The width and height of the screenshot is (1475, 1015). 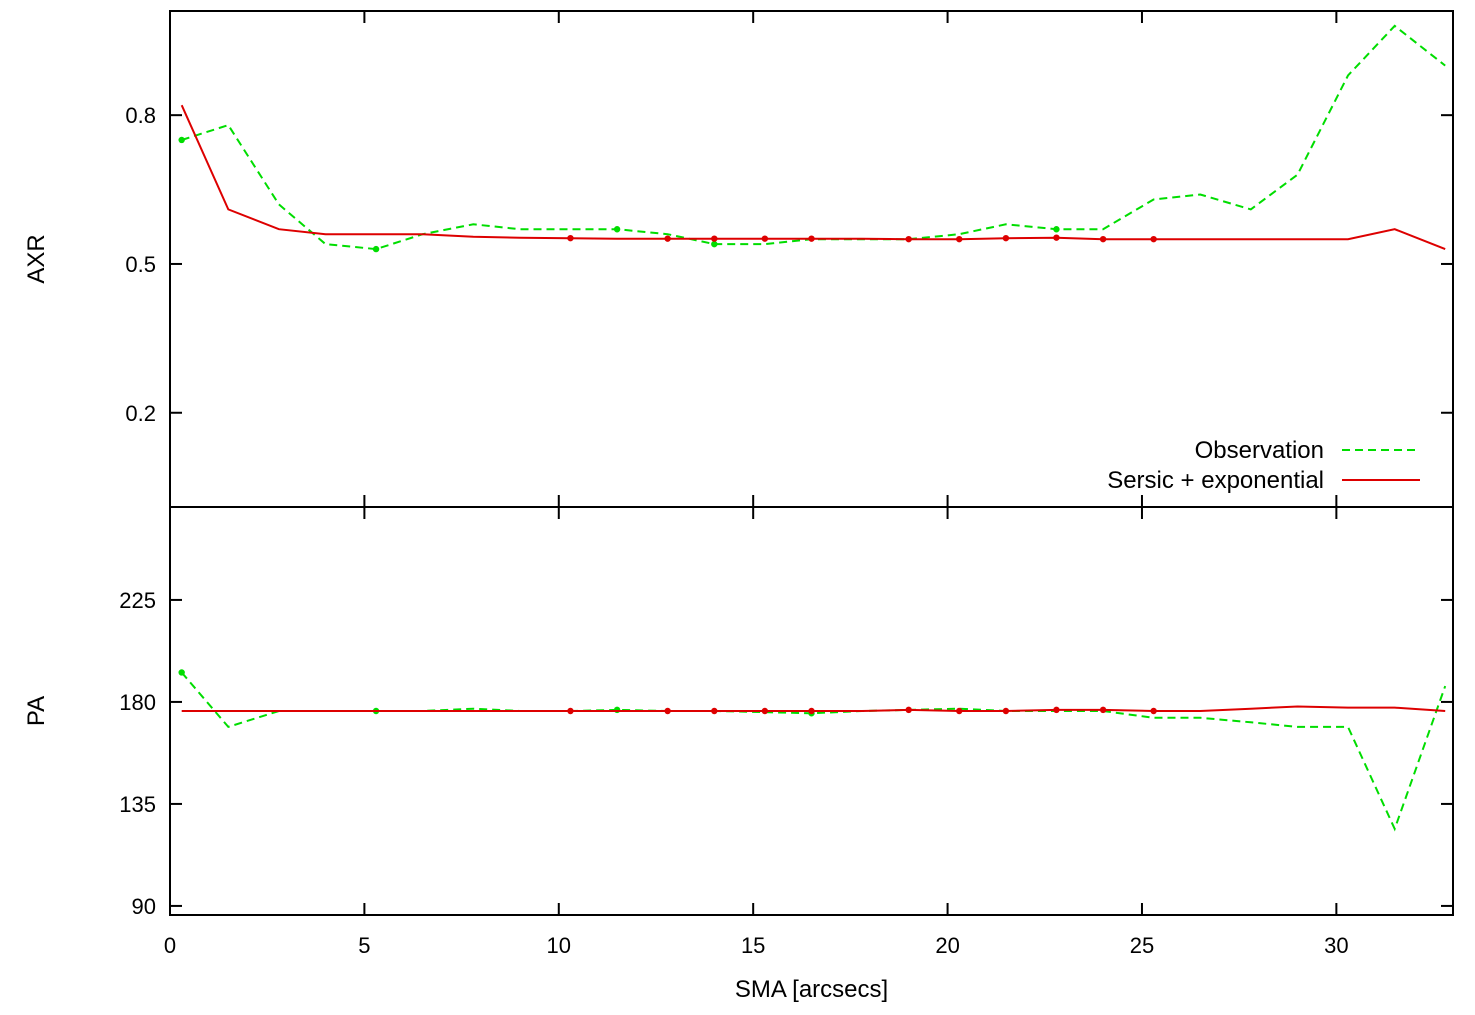 What do you see at coordinates (1259, 450) in the screenshot?
I see `legend-observation-label: Observation` at bounding box center [1259, 450].